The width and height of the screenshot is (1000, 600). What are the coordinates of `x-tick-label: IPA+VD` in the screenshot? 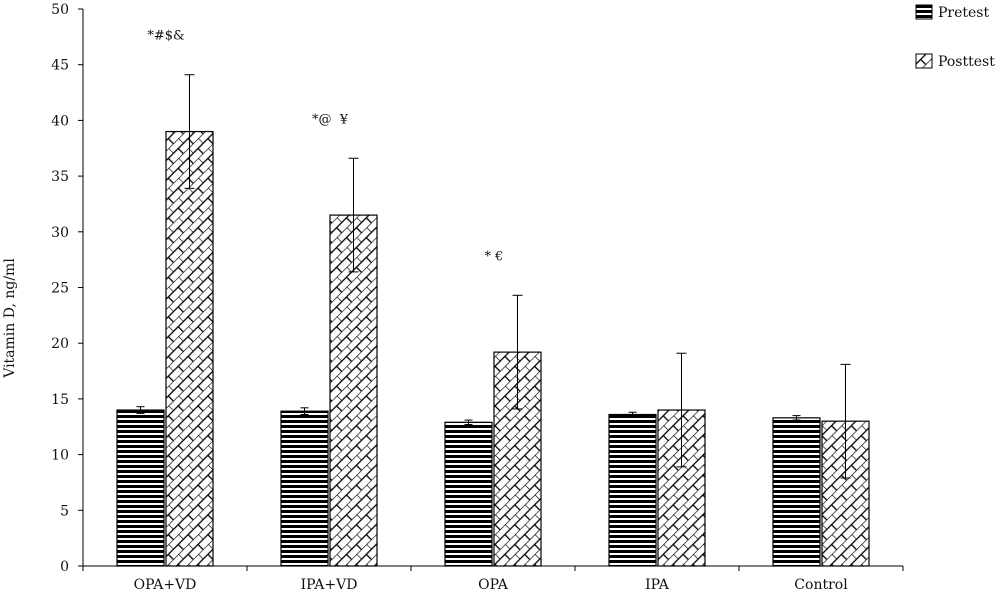 It's located at (329, 585).